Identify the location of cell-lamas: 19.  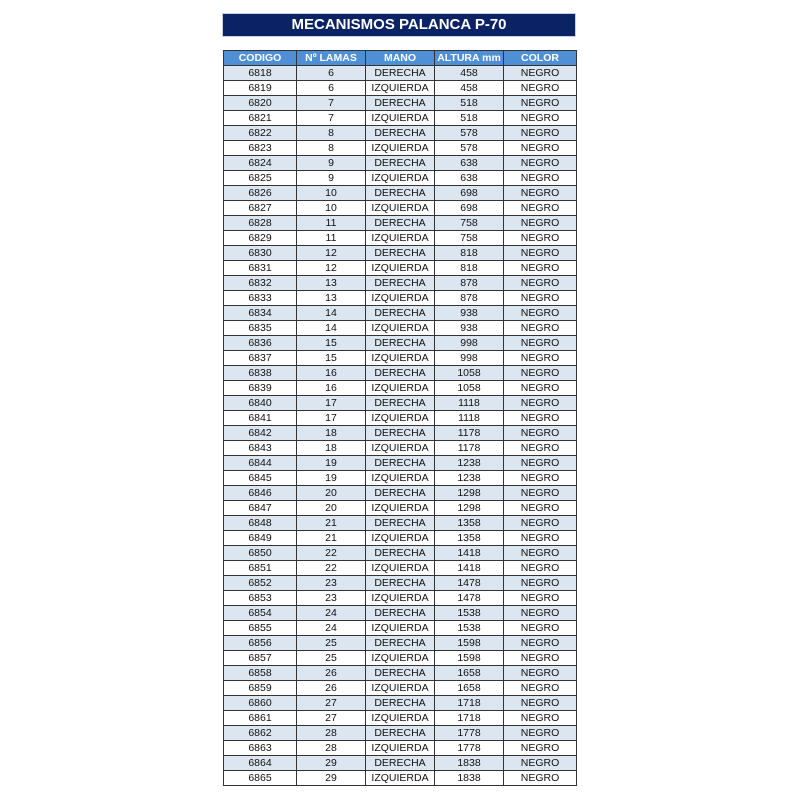
(331, 478).